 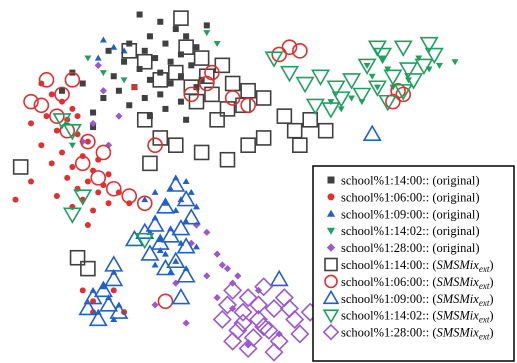 What do you see at coordinates (410, 181) in the screenshot?
I see `legend-label-0: school%1:14:00:: (original)` at bounding box center [410, 181].